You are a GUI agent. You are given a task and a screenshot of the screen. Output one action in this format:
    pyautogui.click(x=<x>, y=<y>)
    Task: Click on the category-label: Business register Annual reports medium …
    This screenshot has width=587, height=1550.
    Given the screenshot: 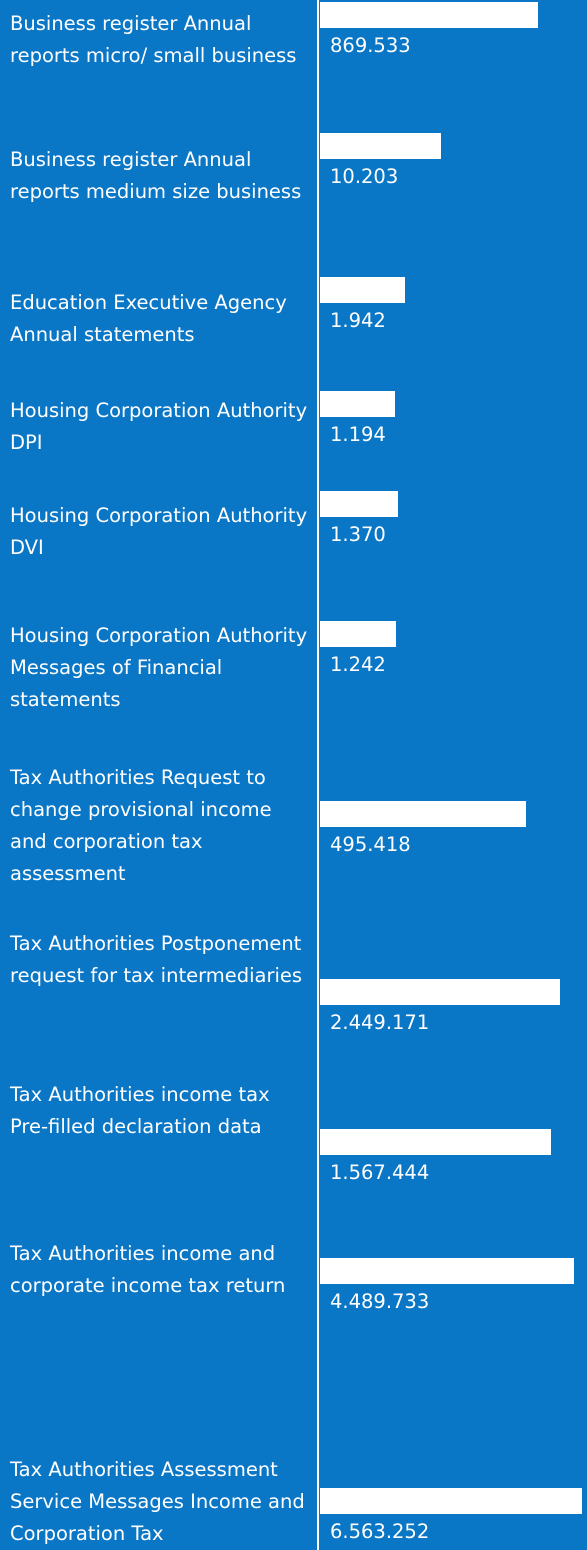 What is the action you would take?
    pyautogui.click(x=156, y=175)
    